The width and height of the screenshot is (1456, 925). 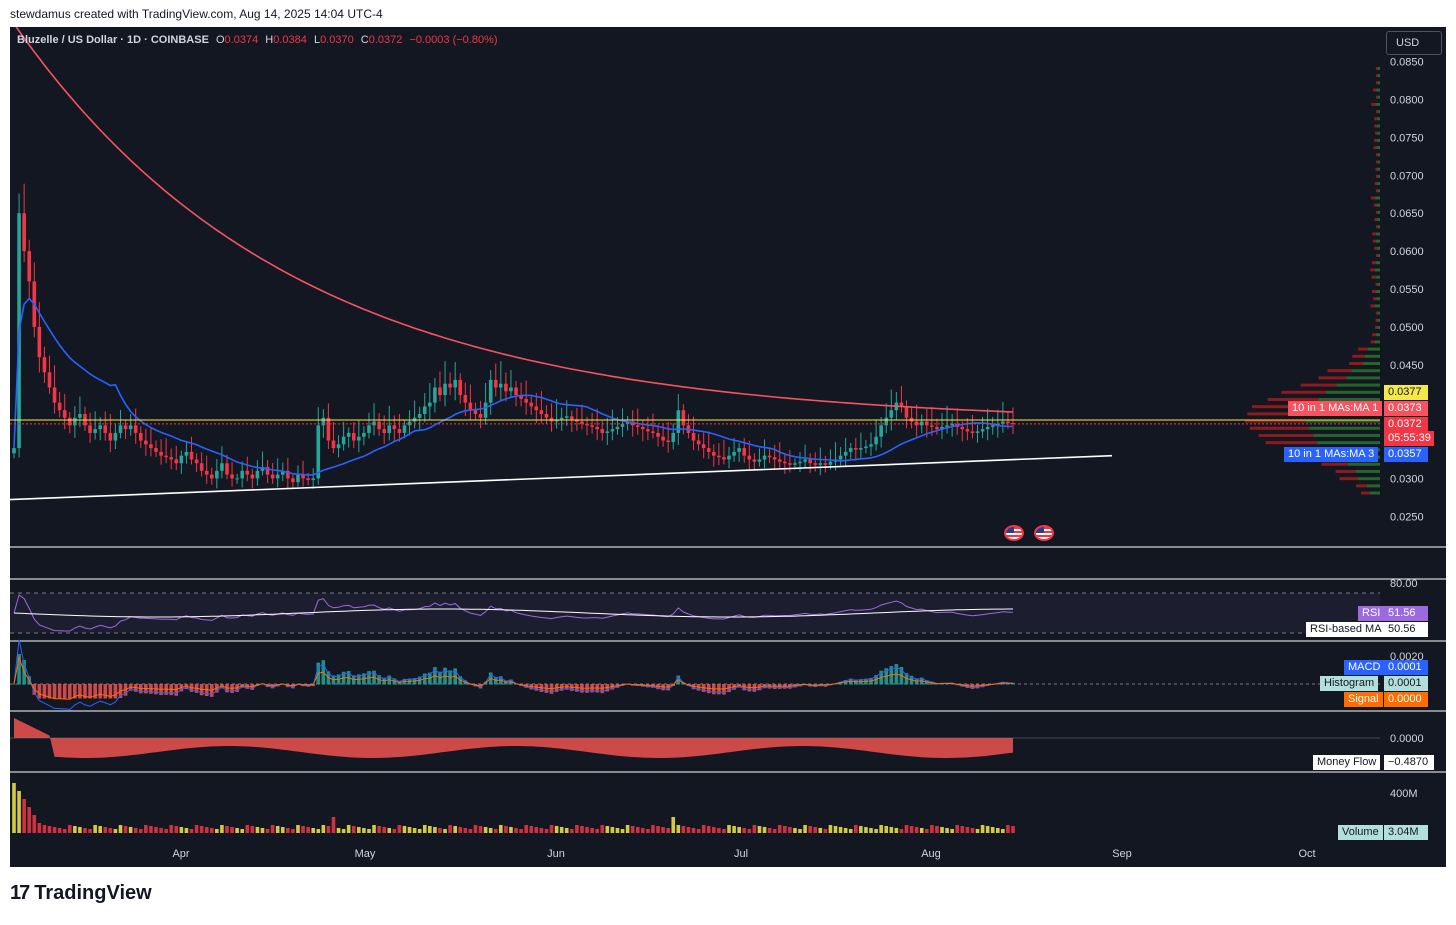 What do you see at coordinates (220, 40) in the screenshot?
I see `open-label: O` at bounding box center [220, 40].